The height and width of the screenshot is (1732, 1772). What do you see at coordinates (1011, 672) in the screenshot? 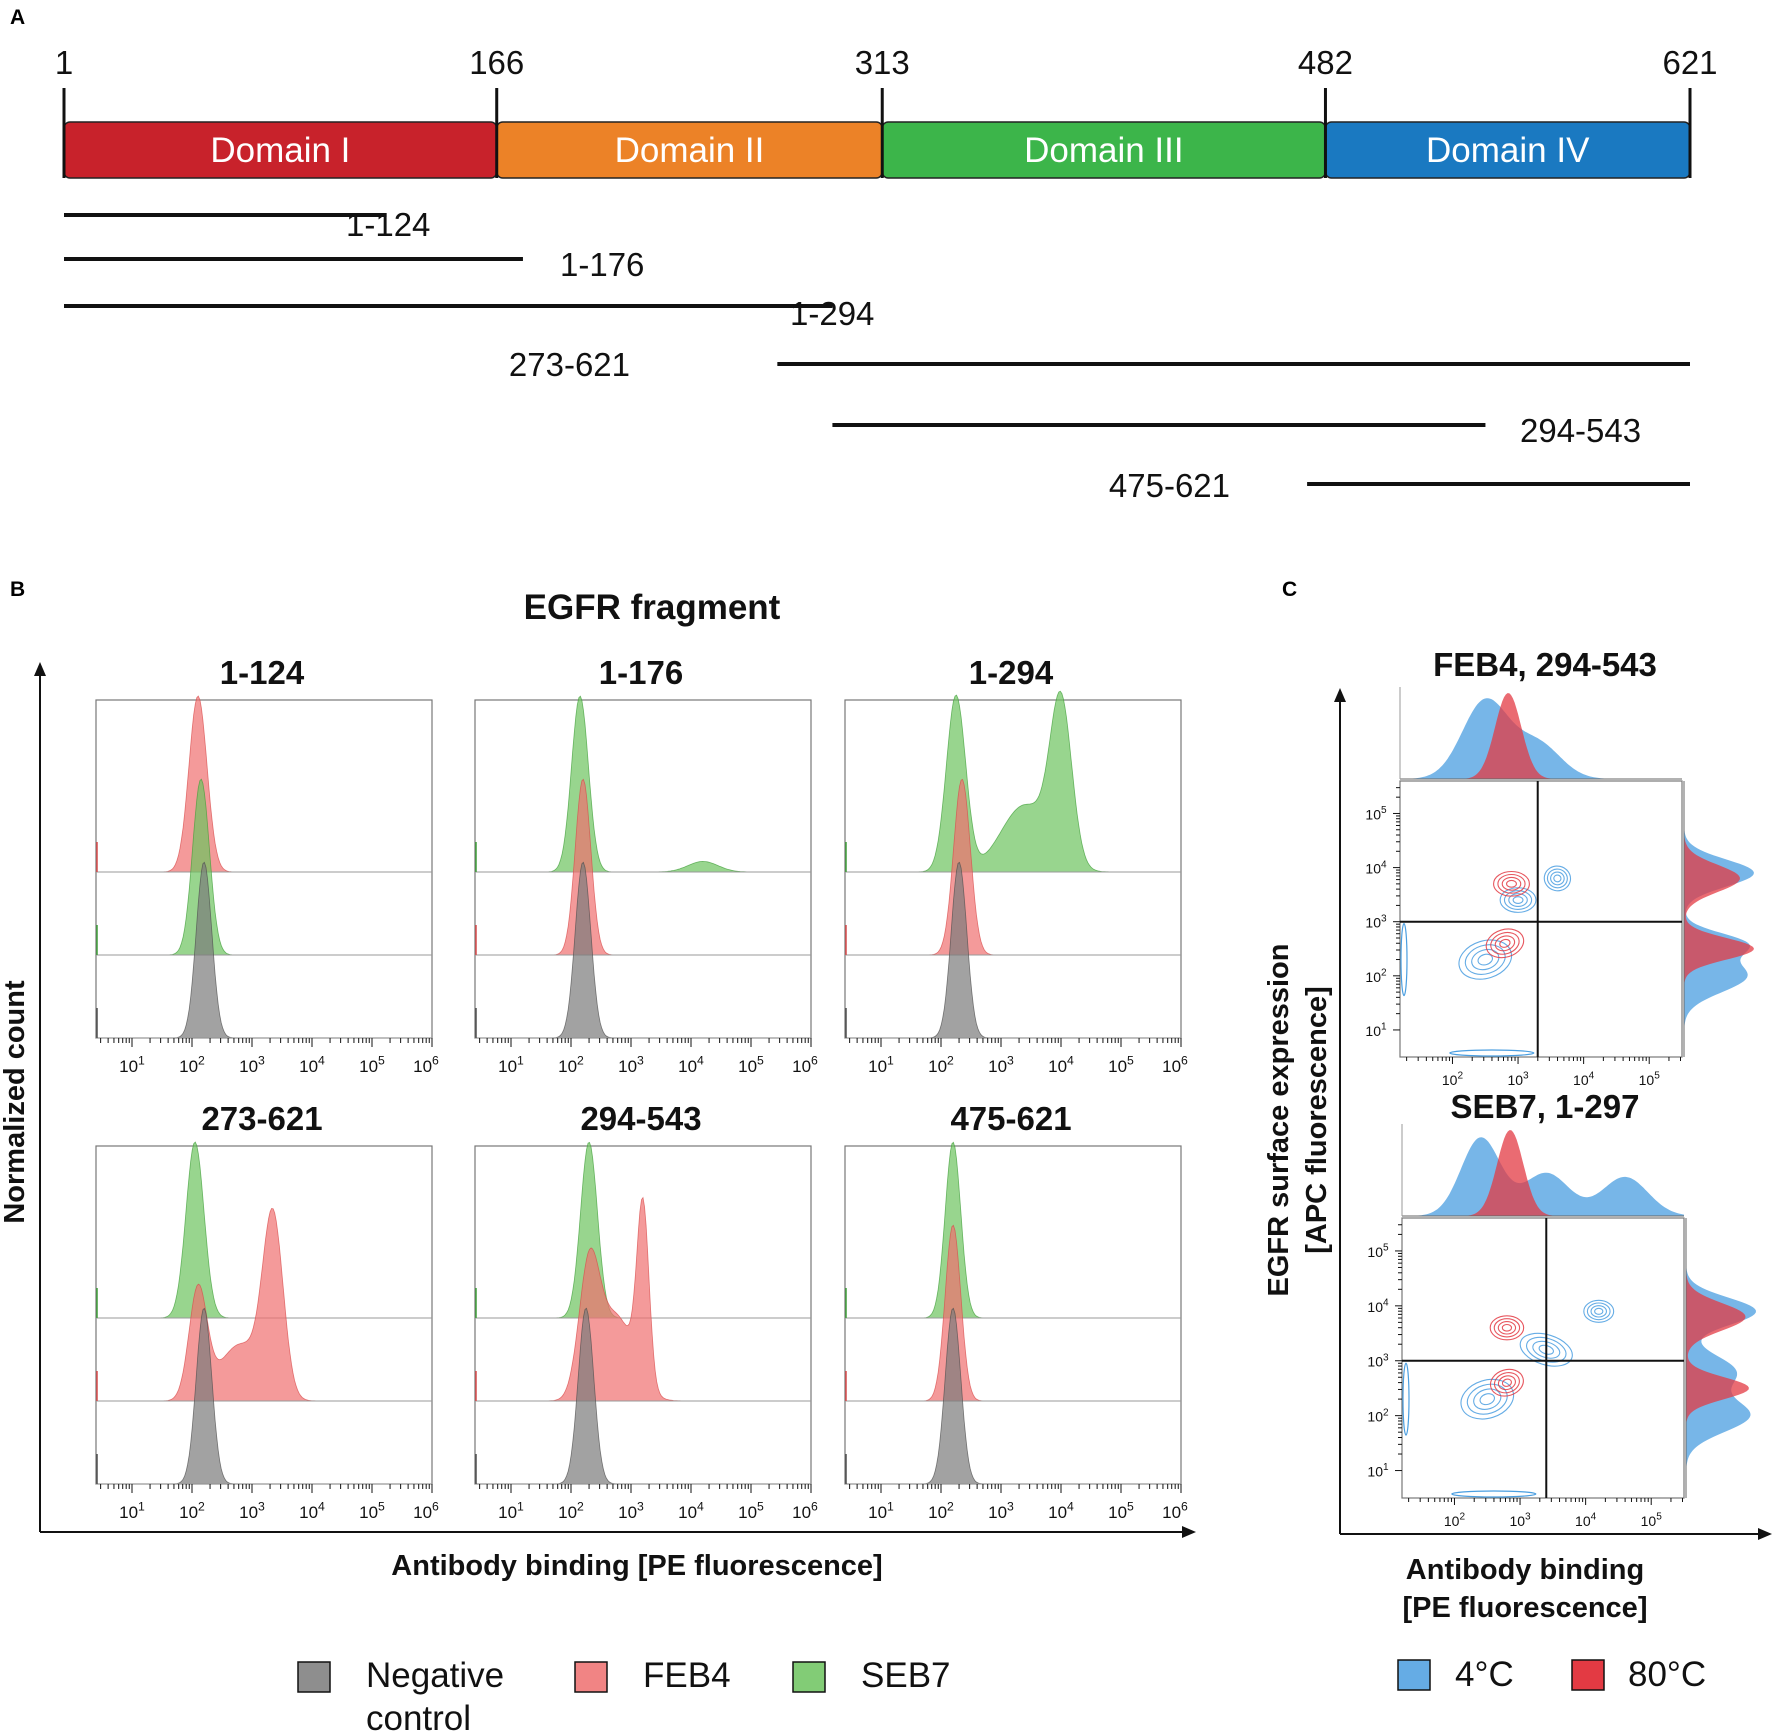
I see `subplot-title: 1-294` at bounding box center [1011, 672].